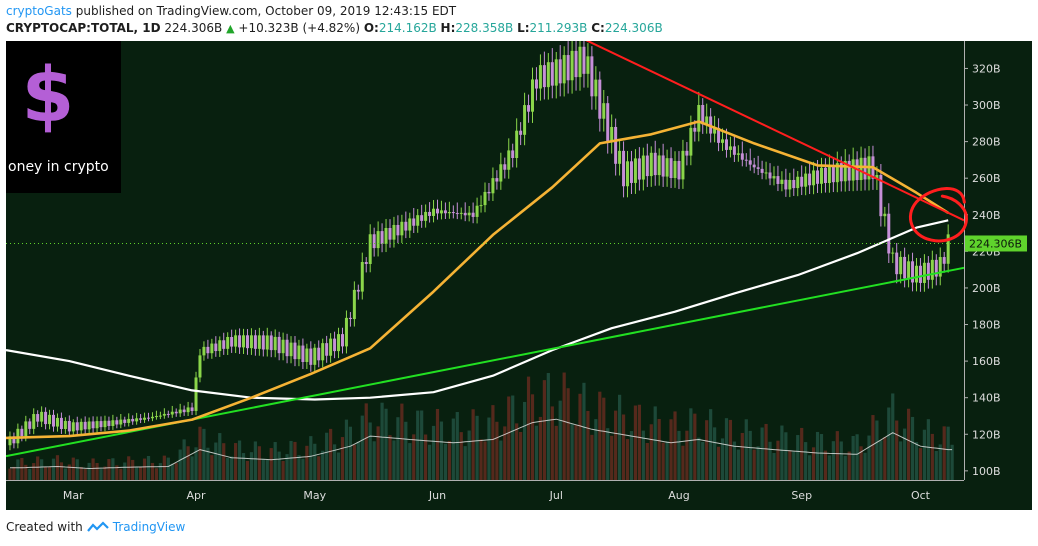 The height and width of the screenshot is (546, 1038). What do you see at coordinates (39, 11) in the screenshot?
I see `author-link: cryptoGats` at bounding box center [39, 11].